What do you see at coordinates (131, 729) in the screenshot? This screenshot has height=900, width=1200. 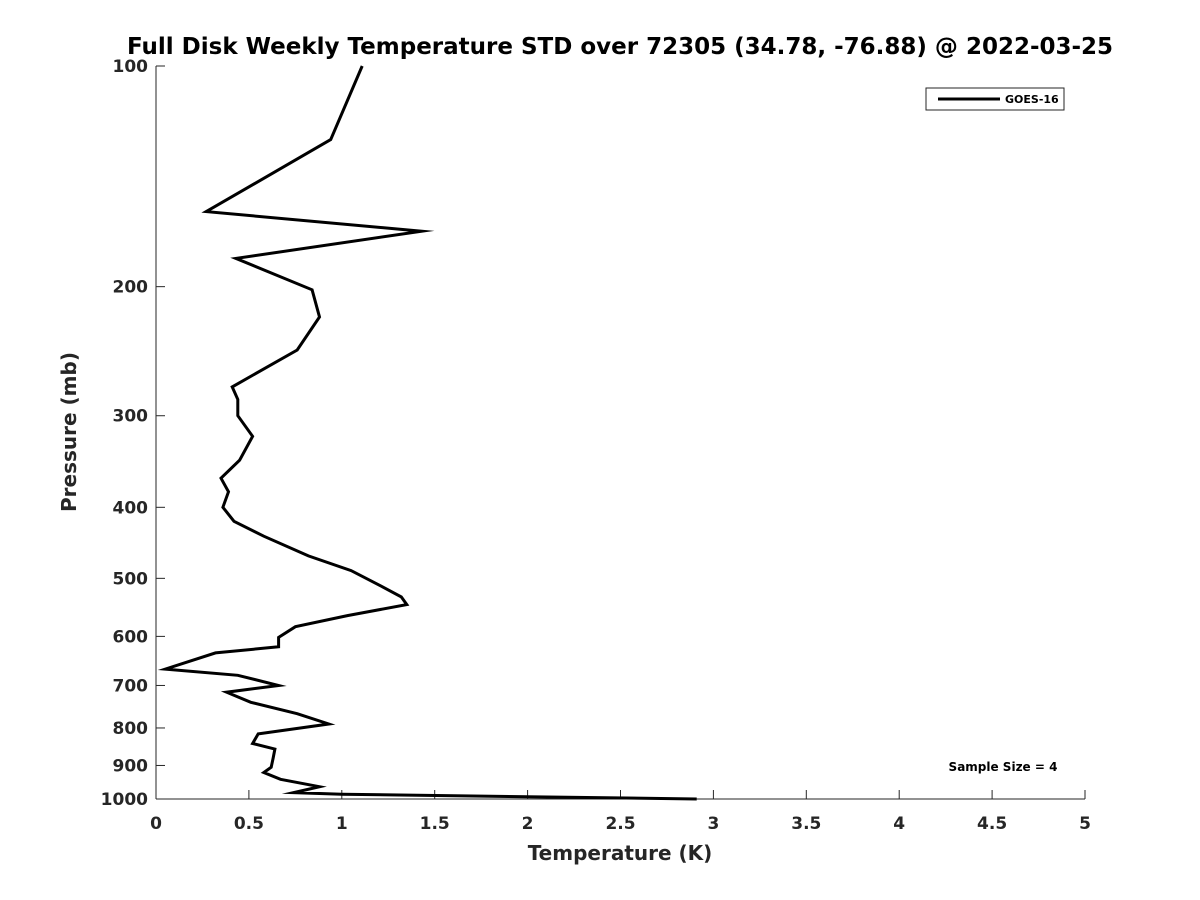 I see `y-tick-label: 800` at bounding box center [131, 729].